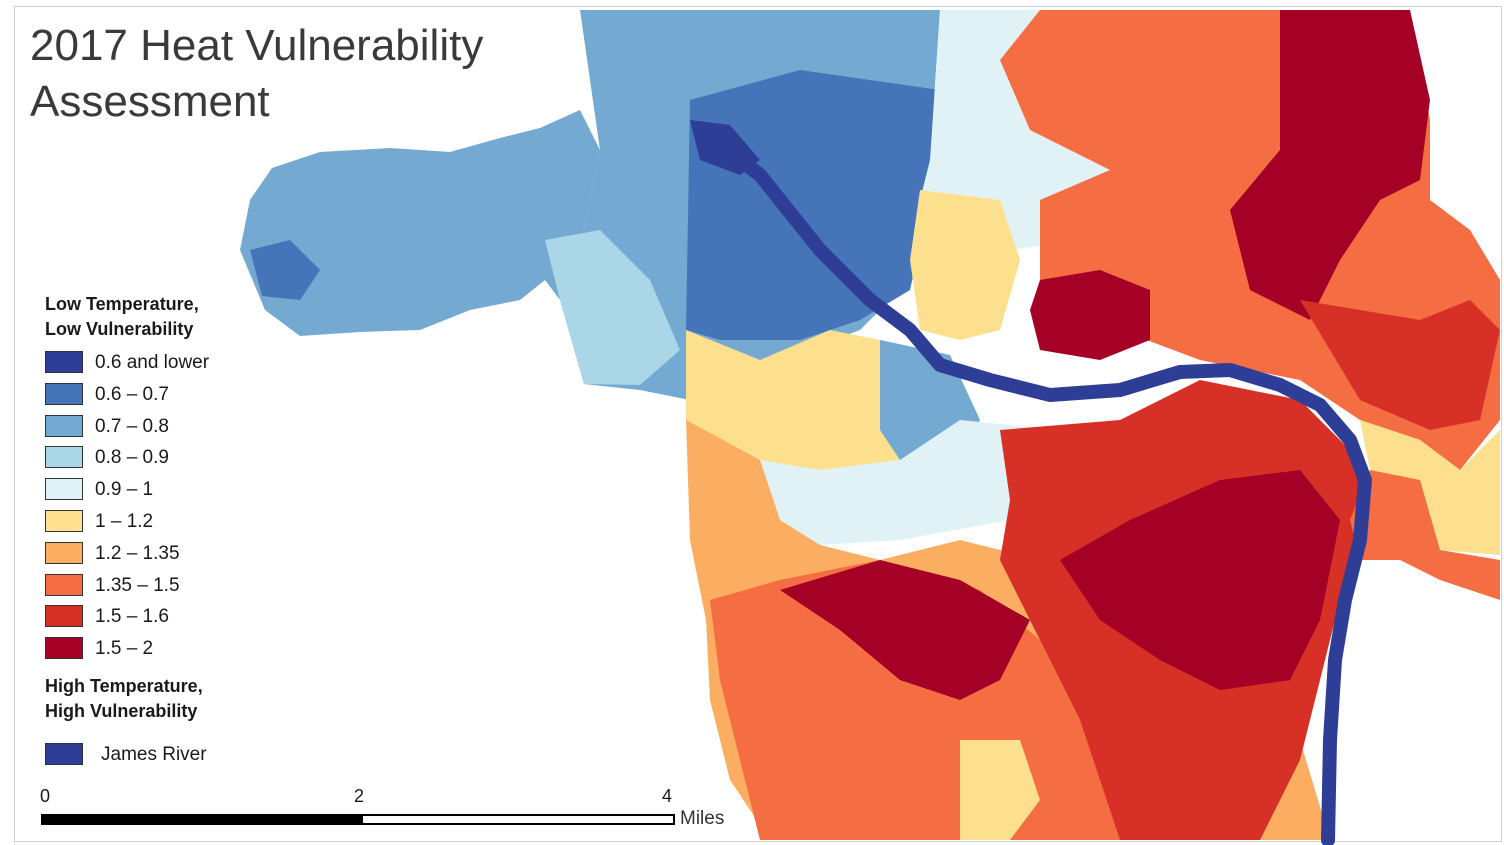 Image resolution: width=1504 pixels, height=845 pixels. Describe the element at coordinates (121, 711) in the screenshot. I see `legend-high-heading-line-2: High Vulnerability` at that location.